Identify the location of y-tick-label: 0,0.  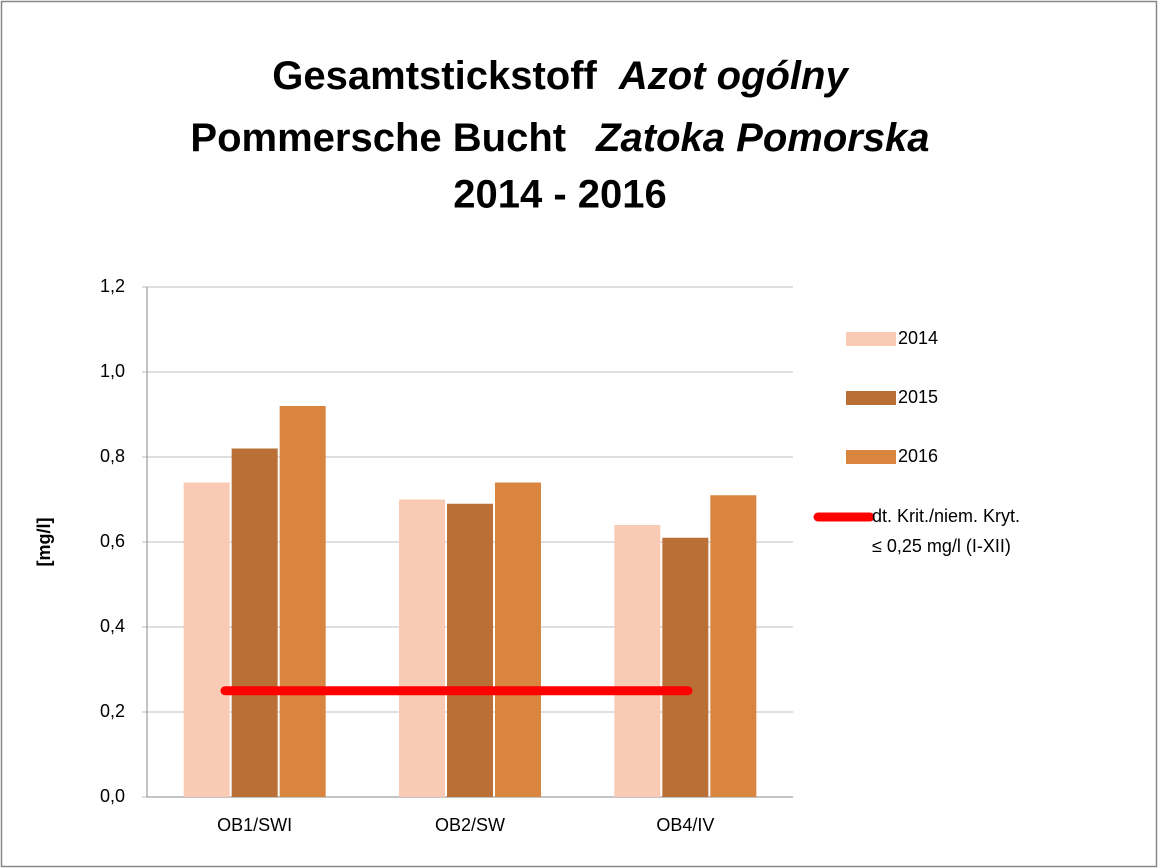
(112, 796).